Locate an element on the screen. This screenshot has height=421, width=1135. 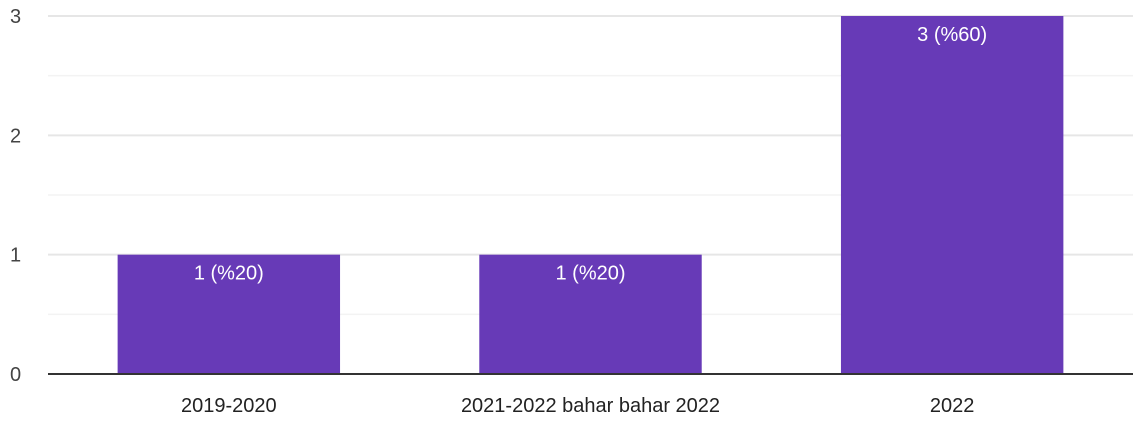
y-tick-label: 2 is located at coordinates (15, 136).